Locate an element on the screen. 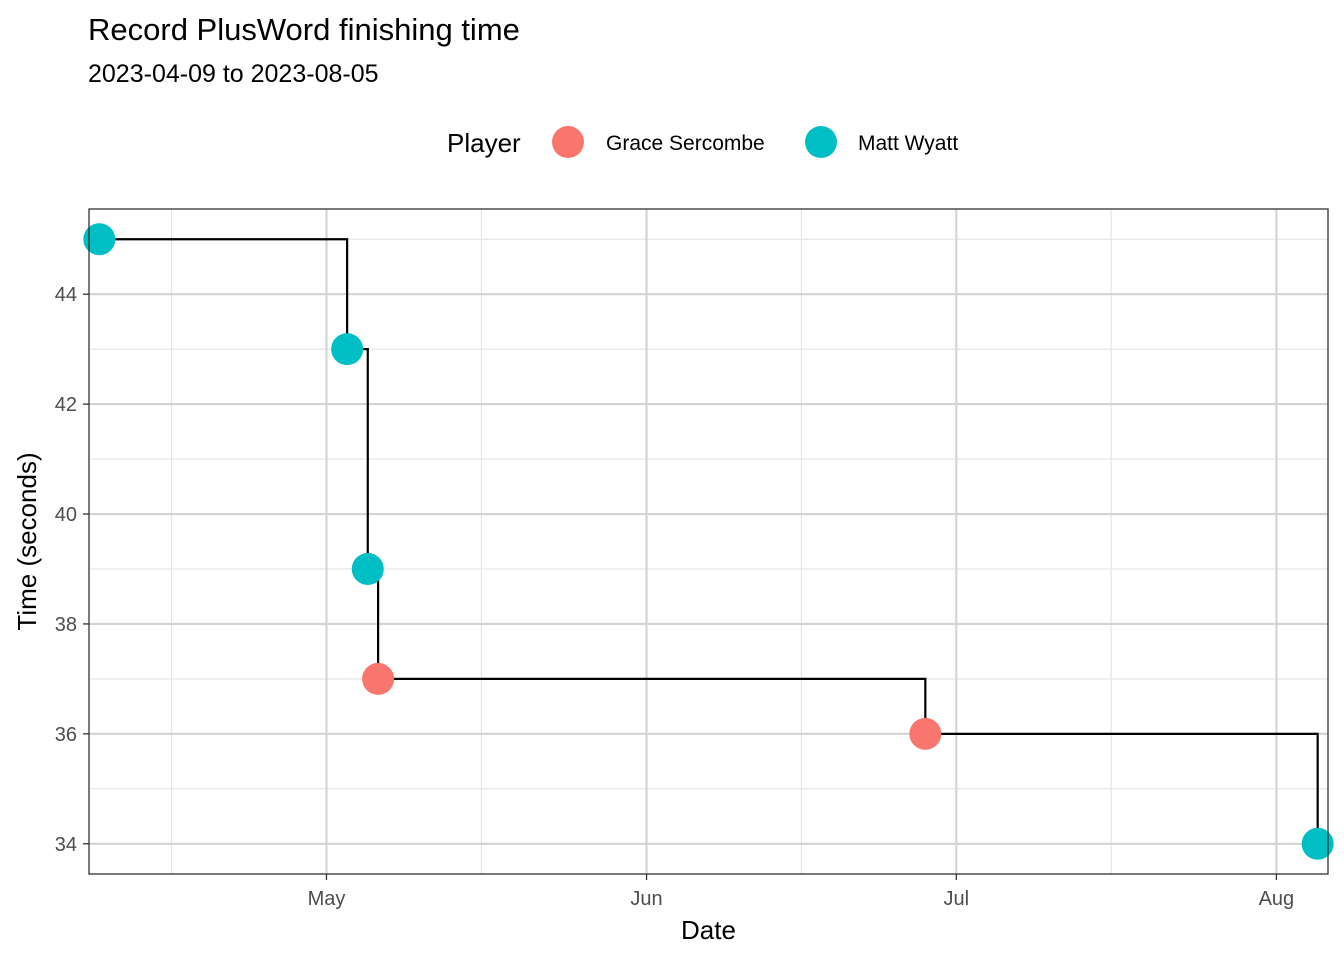 Image resolution: width=1344 pixels, height=960 pixels. legend-key-matt-wyatt is located at coordinates (821, 142).